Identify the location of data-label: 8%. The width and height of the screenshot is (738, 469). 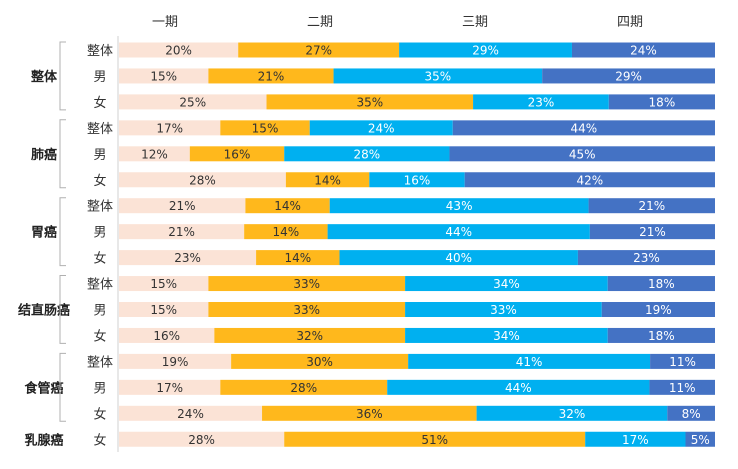
(691, 414).